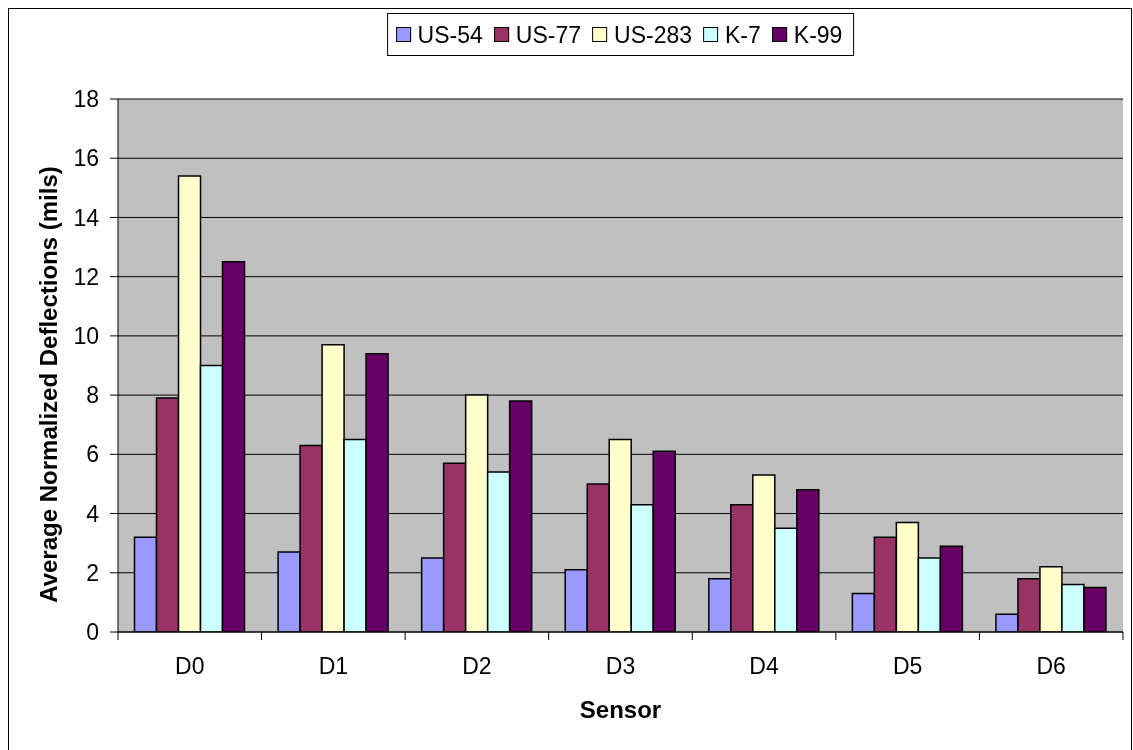  Describe the element at coordinates (548, 34) in the screenshot. I see `legend-label: US-77` at that location.